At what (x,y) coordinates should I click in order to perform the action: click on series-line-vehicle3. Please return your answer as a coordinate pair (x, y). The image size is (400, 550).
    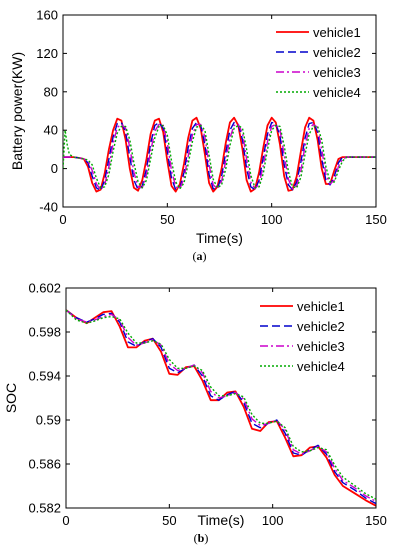
    Looking at the image, I should click on (219, 157).